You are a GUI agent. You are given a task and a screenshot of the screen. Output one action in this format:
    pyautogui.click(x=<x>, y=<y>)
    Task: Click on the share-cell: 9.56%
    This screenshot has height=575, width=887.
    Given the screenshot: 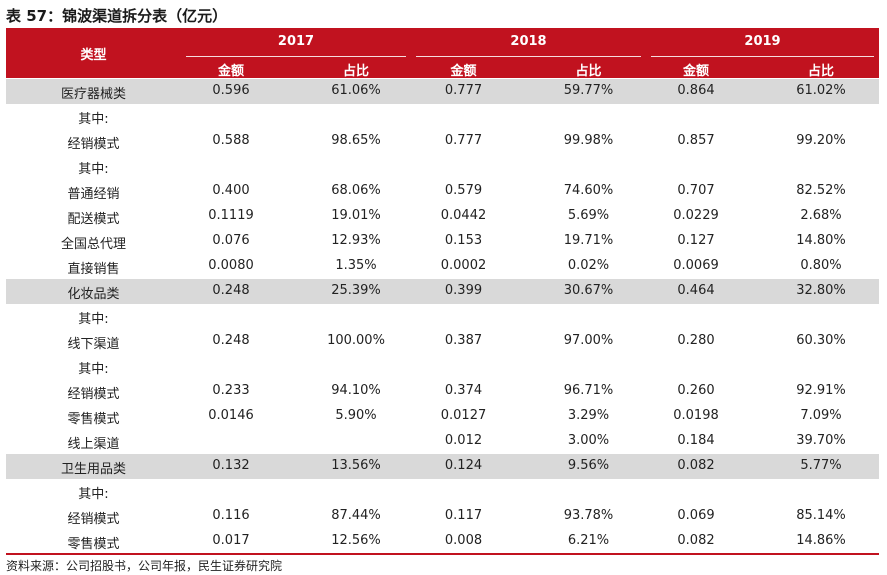 What is the action you would take?
    pyautogui.click(x=588, y=465)
    